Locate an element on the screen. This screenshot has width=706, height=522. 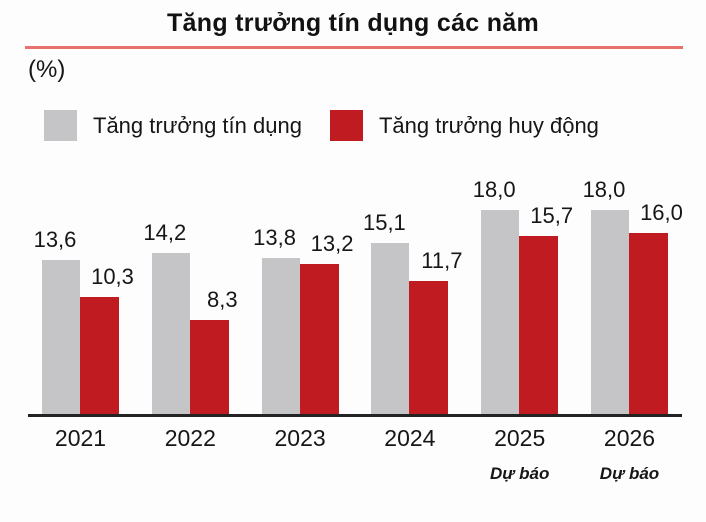
bar-group-2025: 18,0 15,7 2025 Dự báo is located at coordinates (523, 331).